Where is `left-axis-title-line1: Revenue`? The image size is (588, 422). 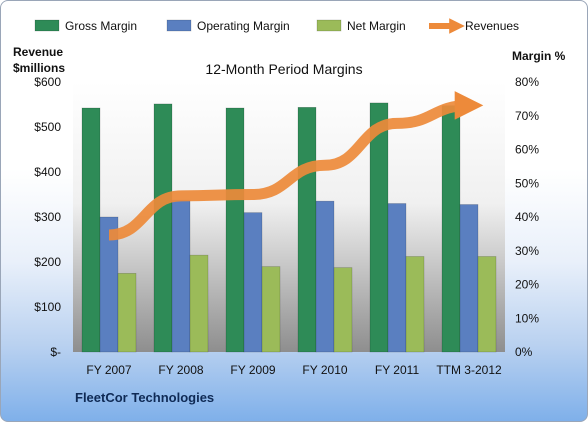
left-axis-title-line1: Revenue is located at coordinates (38, 52).